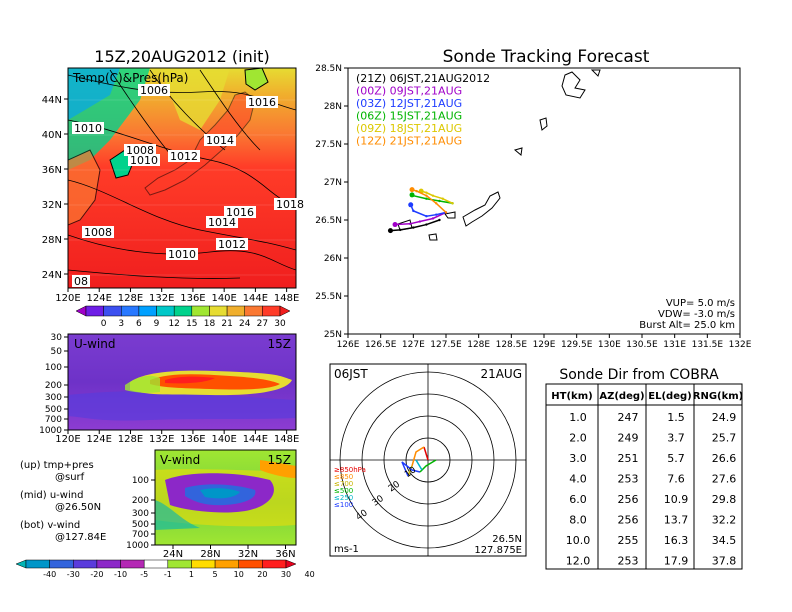  I want to click on u-x-tick-label: 120E, so click(67, 439).